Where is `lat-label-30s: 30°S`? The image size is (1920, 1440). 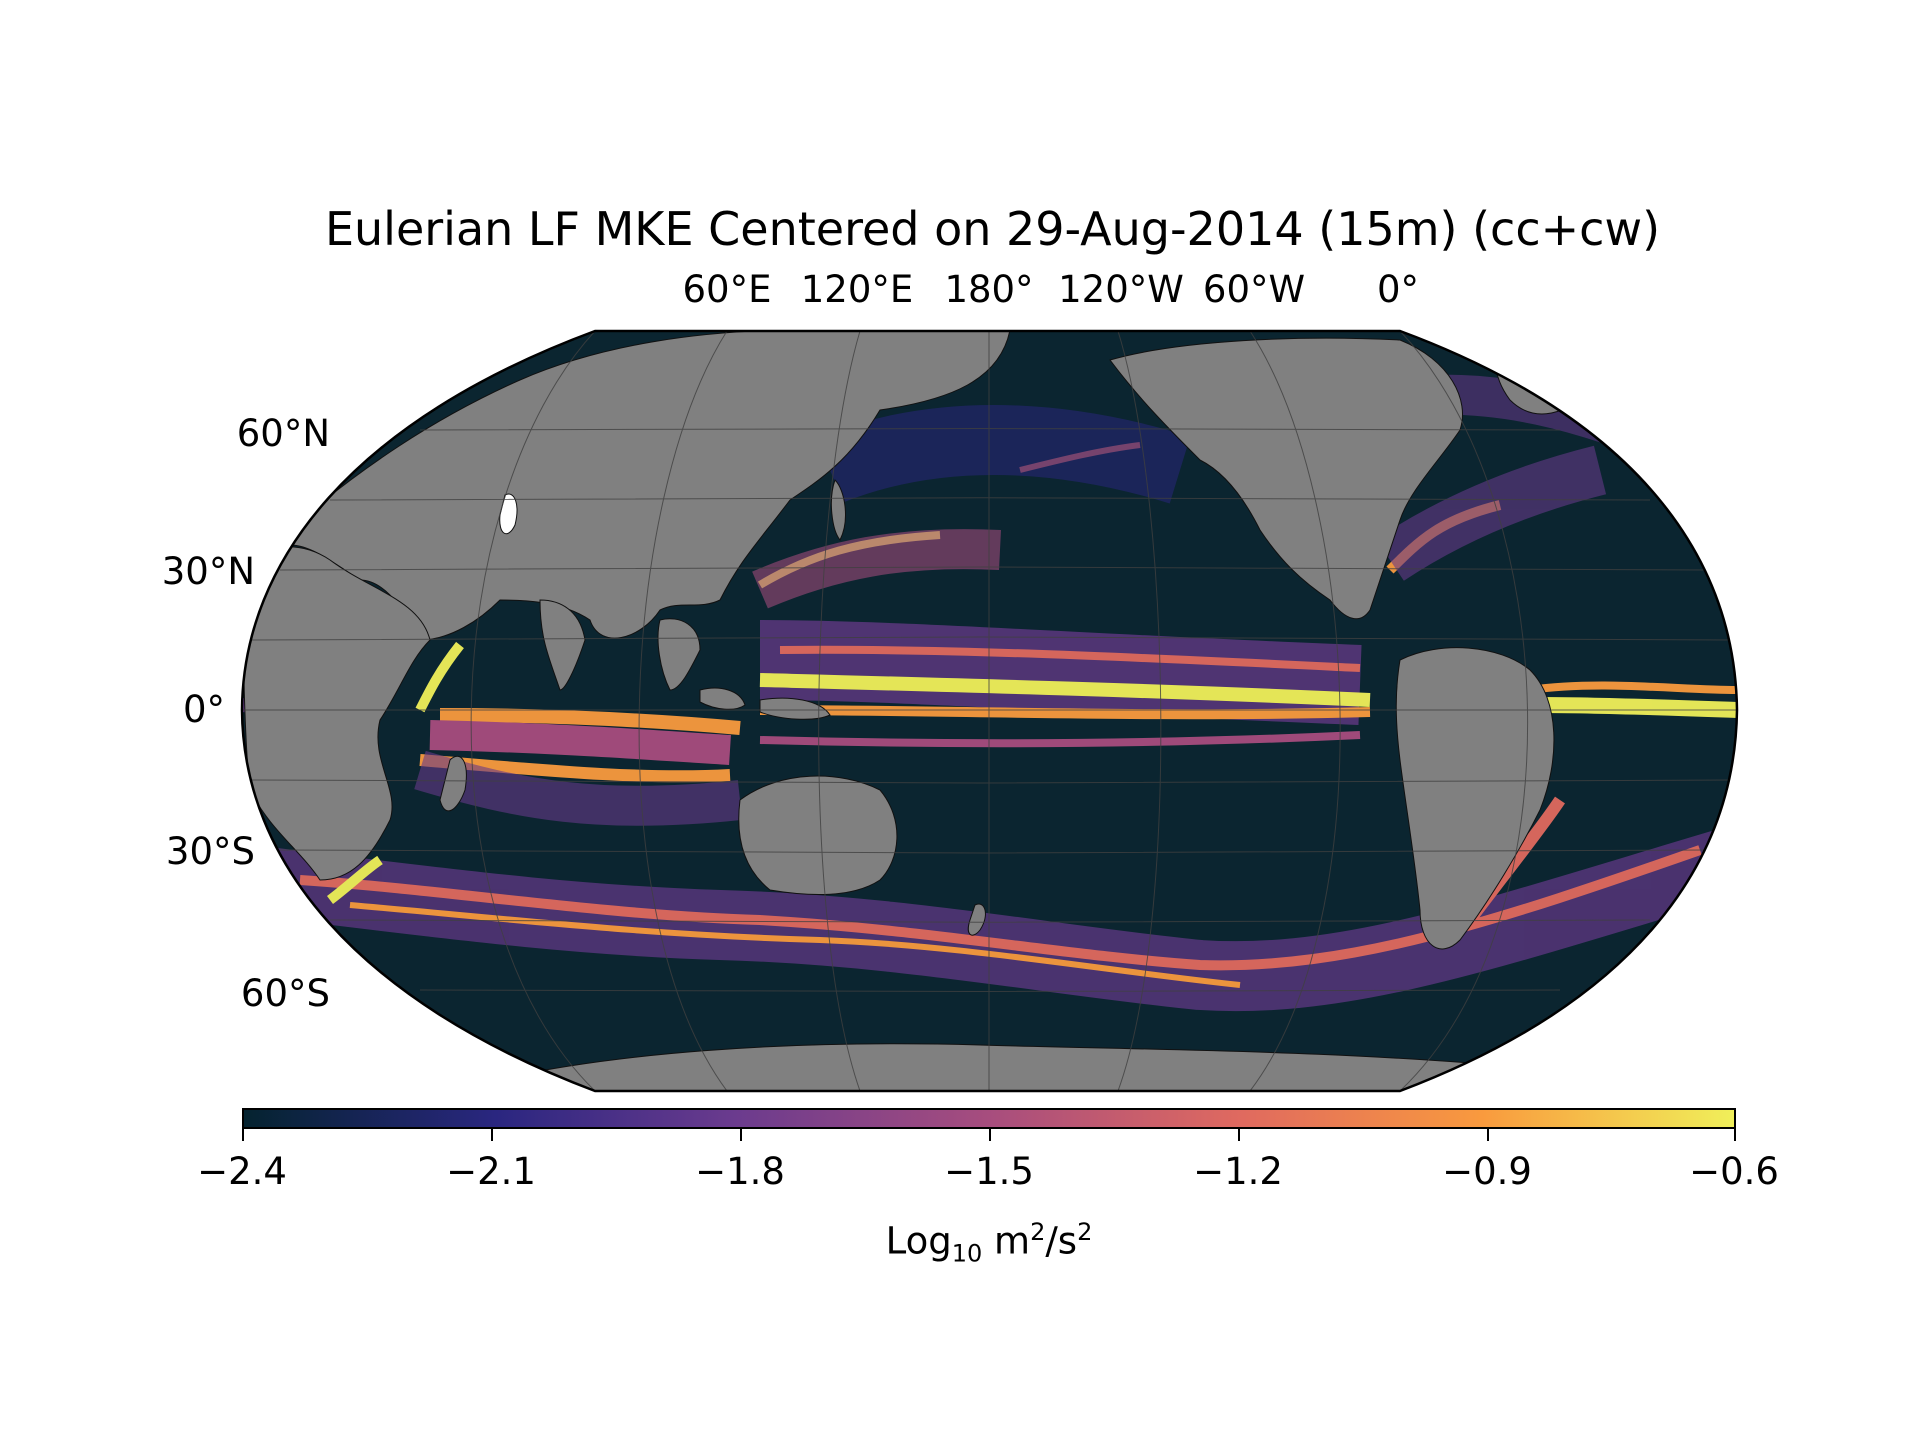 lat-label-30s: 30°S is located at coordinates (210, 851).